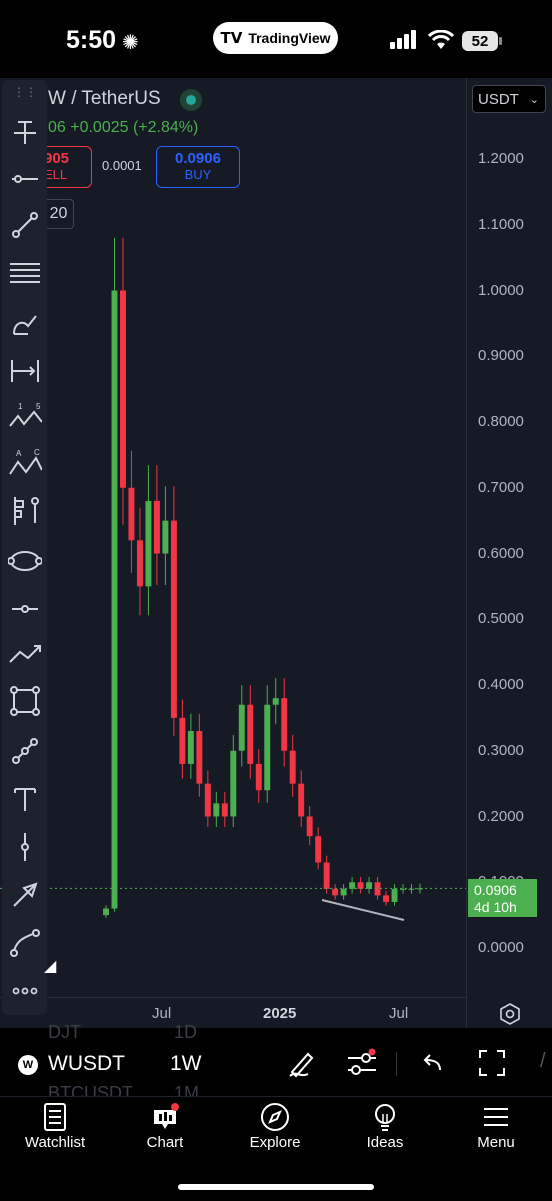 The image size is (552, 1201). I want to click on symbol-logo-icon: W, so click(28, 1065).